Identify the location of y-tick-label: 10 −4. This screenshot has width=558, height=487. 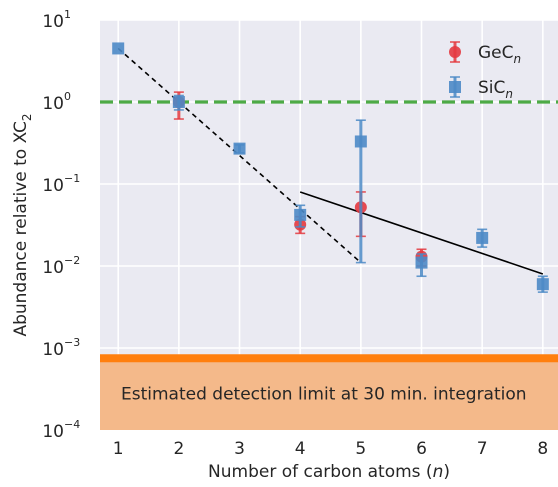
(61, 430).